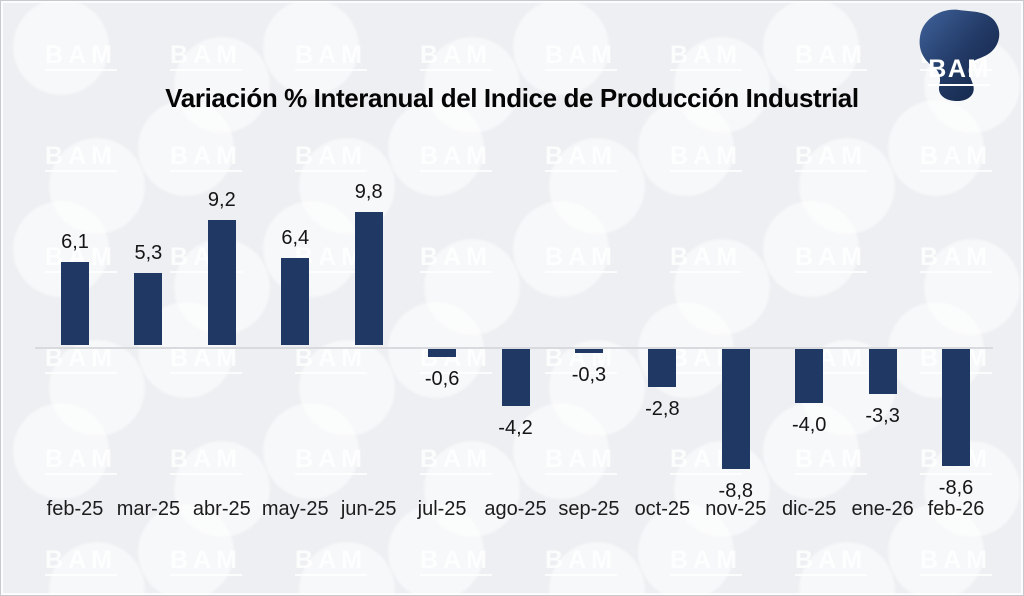 This screenshot has width=1024, height=596. I want to click on x-axis-label: feb-25, so click(75, 509).